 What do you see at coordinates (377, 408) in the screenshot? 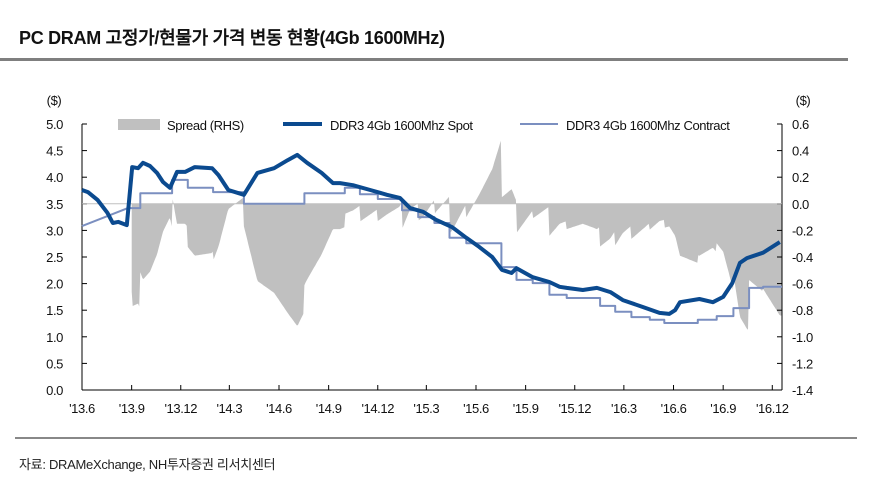
I see `x-tick-label: '14.12` at bounding box center [377, 408].